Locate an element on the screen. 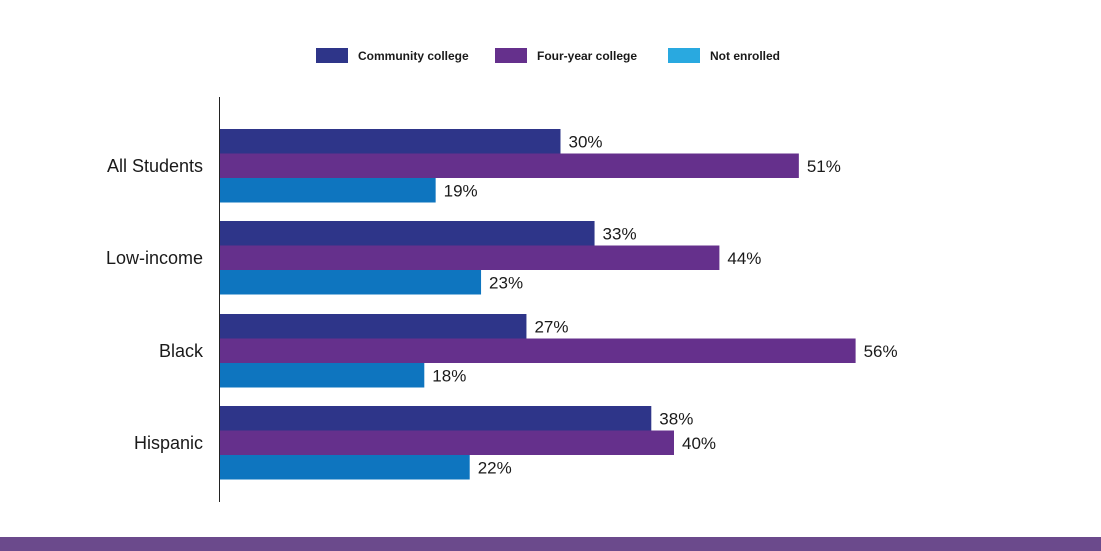  value-label-black-community-college: 27% is located at coordinates (551, 326).